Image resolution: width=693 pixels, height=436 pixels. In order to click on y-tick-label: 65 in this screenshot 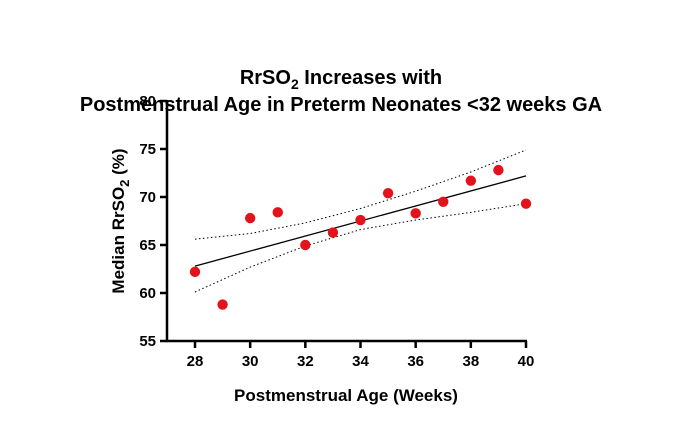, I will do `click(147, 245)`.